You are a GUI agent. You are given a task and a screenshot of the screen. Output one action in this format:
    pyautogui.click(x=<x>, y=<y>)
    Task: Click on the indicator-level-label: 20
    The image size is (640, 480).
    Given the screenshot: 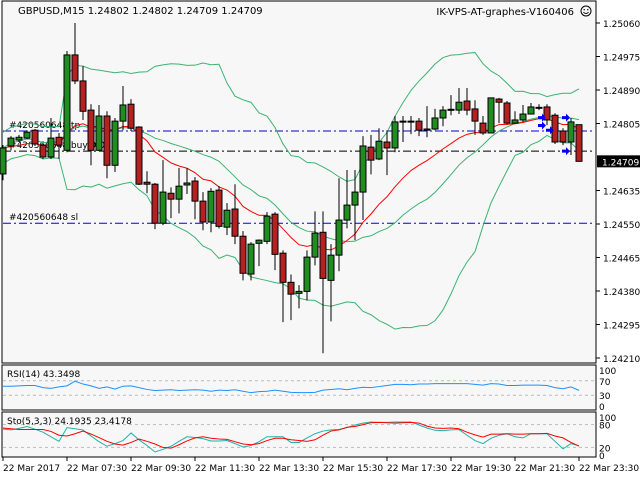 What is the action you would take?
    pyautogui.click(x=605, y=449)
    